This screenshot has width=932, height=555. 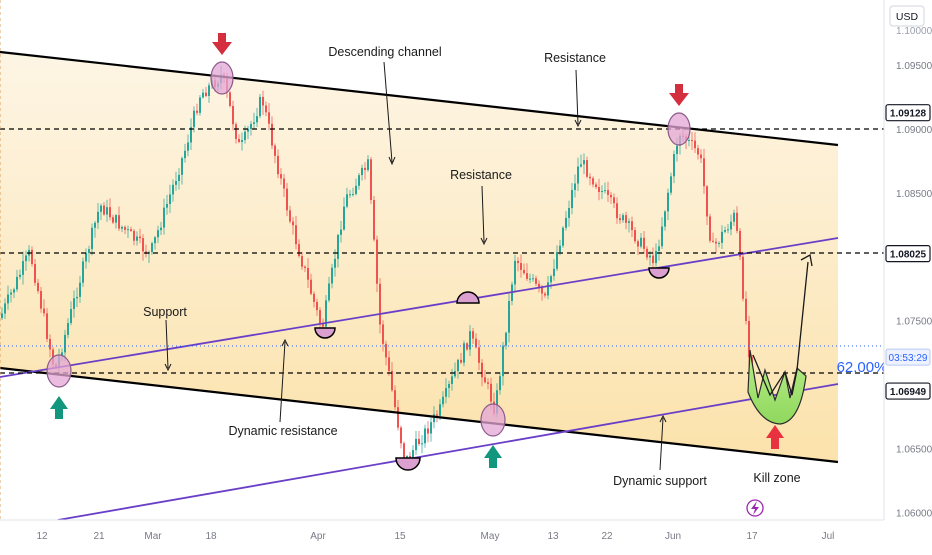 I want to click on label-dynamic-resistance: Dynamic resistance, so click(x=282, y=431).